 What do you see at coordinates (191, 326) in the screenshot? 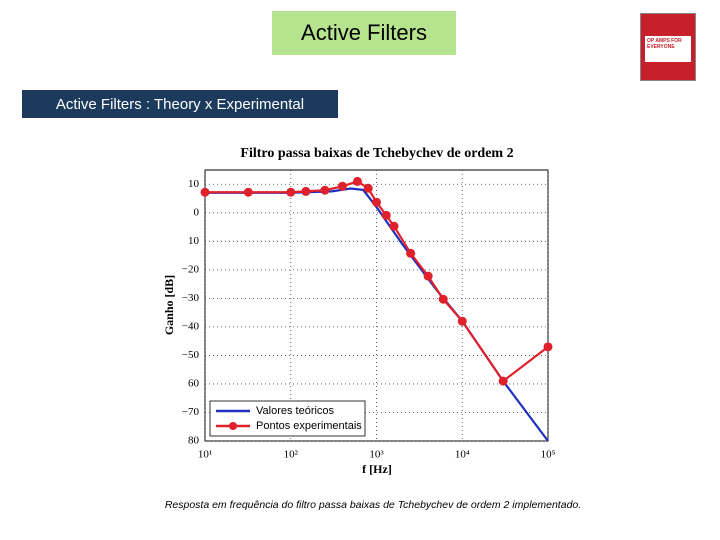
I see `y-tick-label: −40` at bounding box center [191, 326].